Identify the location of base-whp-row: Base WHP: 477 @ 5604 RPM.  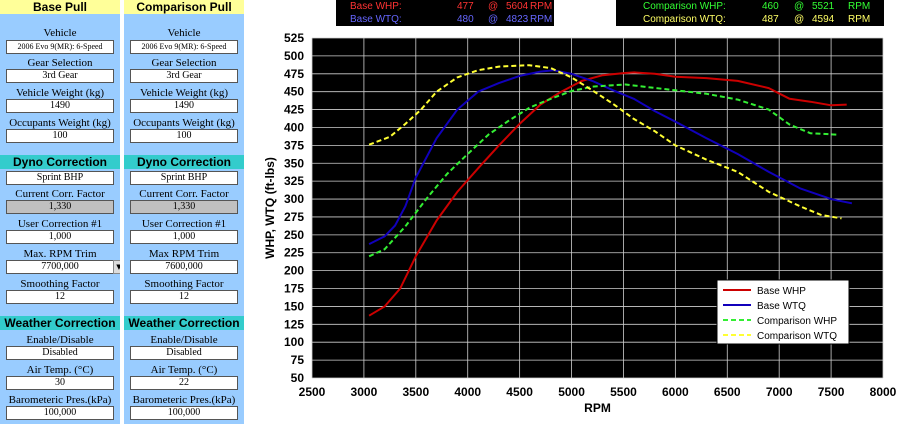
(445, 6).